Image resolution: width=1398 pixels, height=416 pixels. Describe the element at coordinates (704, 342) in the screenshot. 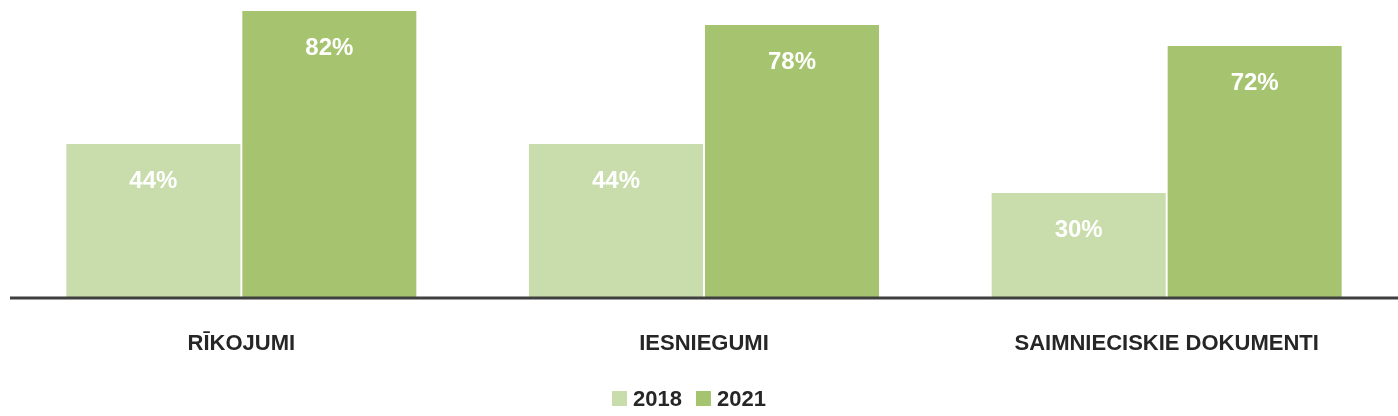

I see `x-tick-label: IESNIEGUMI` at that location.